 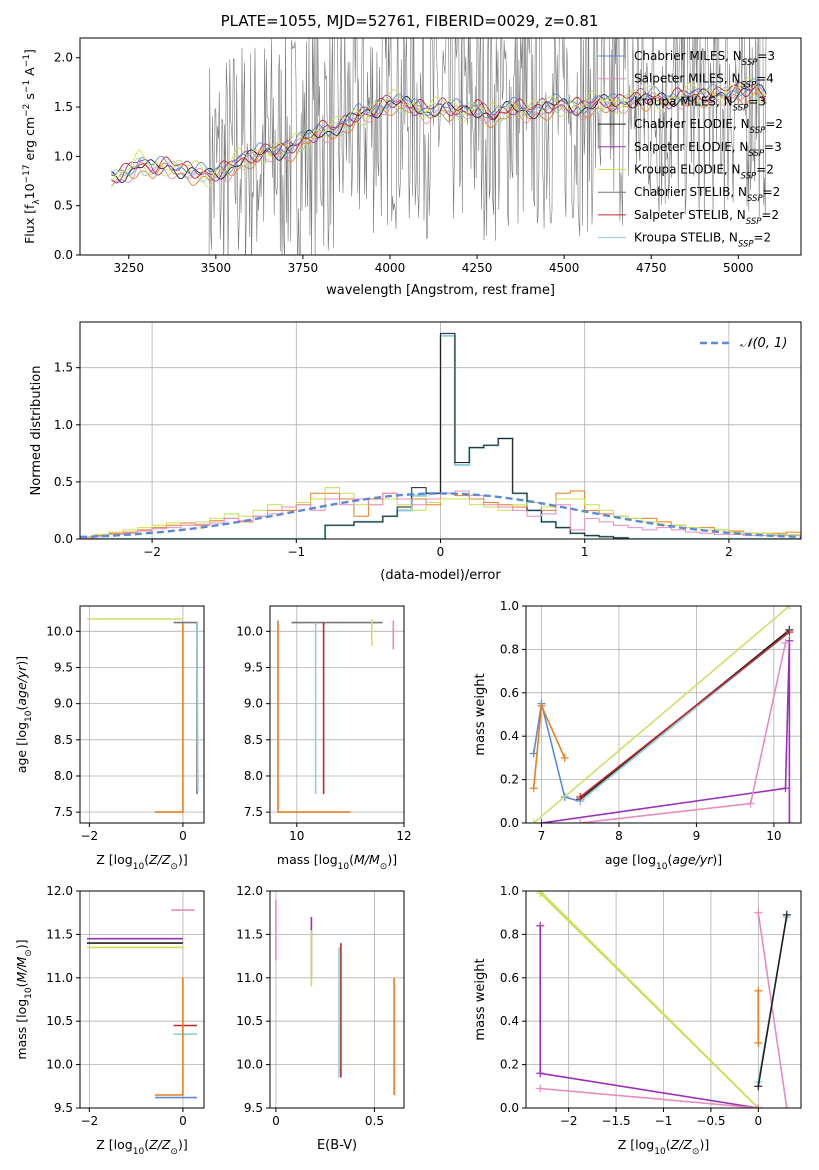 What do you see at coordinates (27, 60) in the screenshot?
I see `label-part: −1` at bounding box center [27, 60].